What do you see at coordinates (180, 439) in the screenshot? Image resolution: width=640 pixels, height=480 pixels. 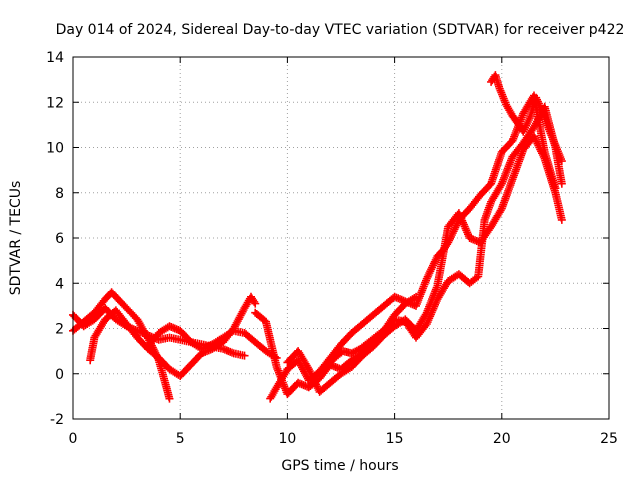 I see `x-tick-label: 5` at bounding box center [180, 439].